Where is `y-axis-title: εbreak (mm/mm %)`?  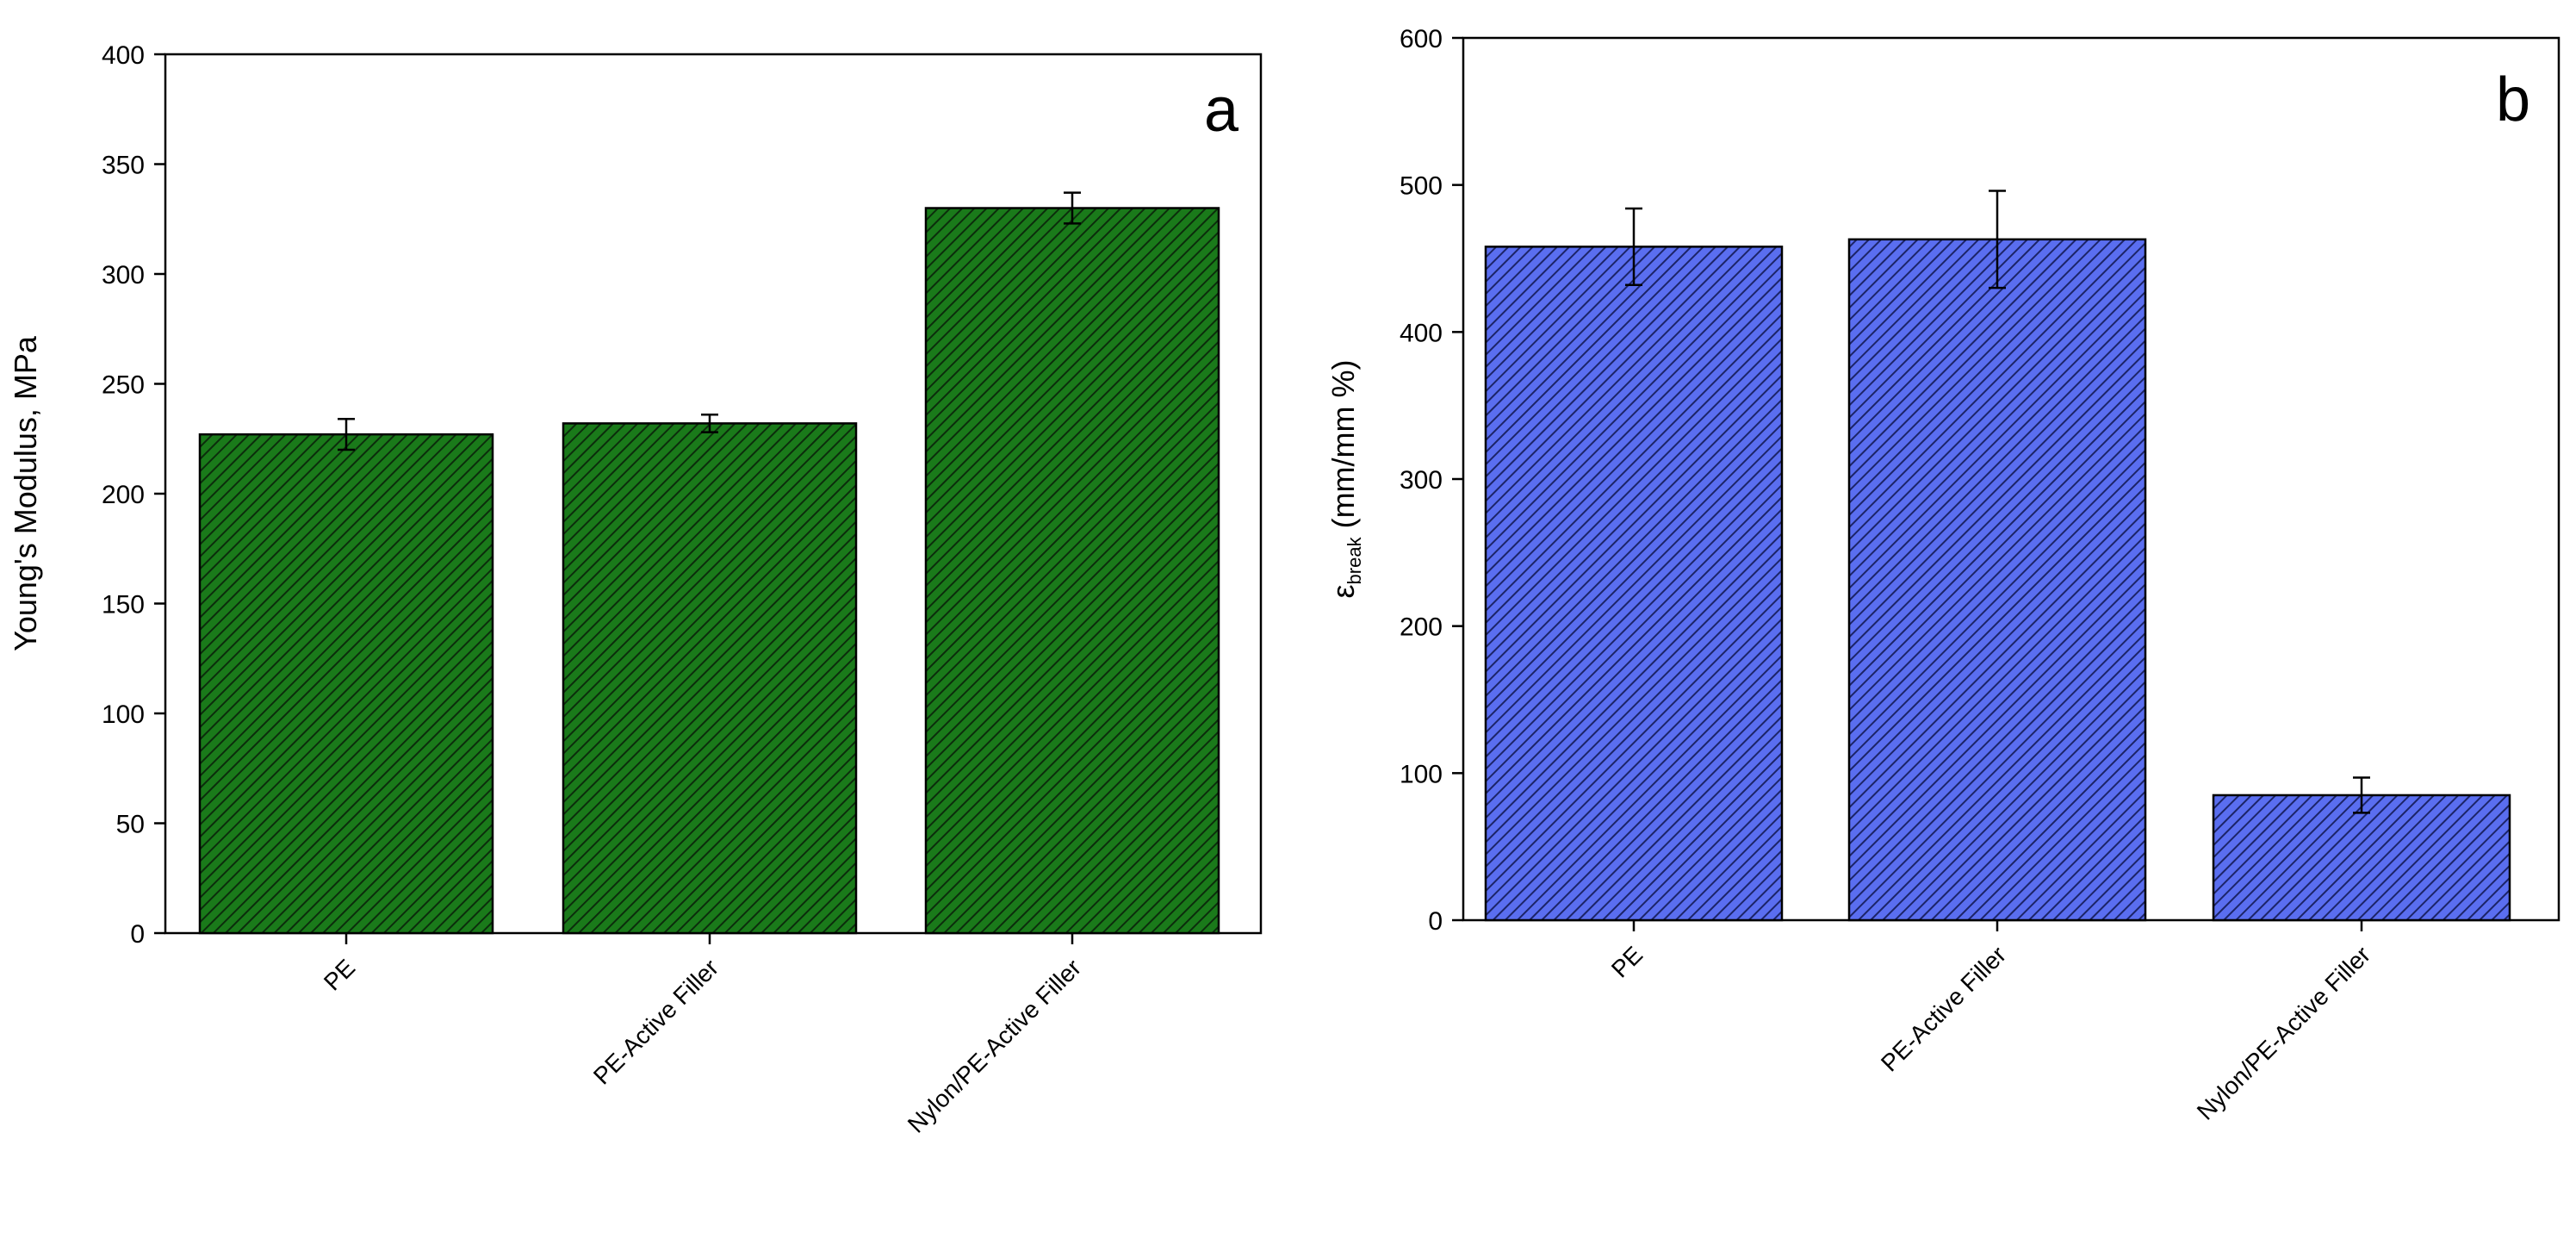
y-axis-title: εbreak (mm/mm %) is located at coordinates (1345, 479).